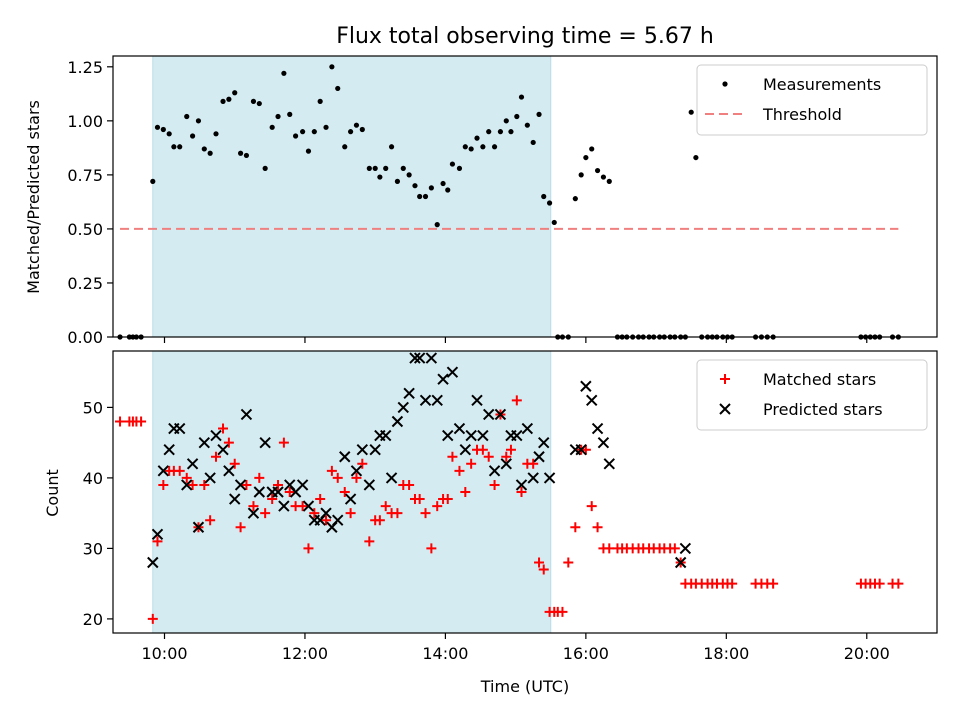 The width and height of the screenshot is (960, 720). Describe the element at coordinates (305, 653) in the screenshot. I see `x-tick-label: 12:00` at that location.